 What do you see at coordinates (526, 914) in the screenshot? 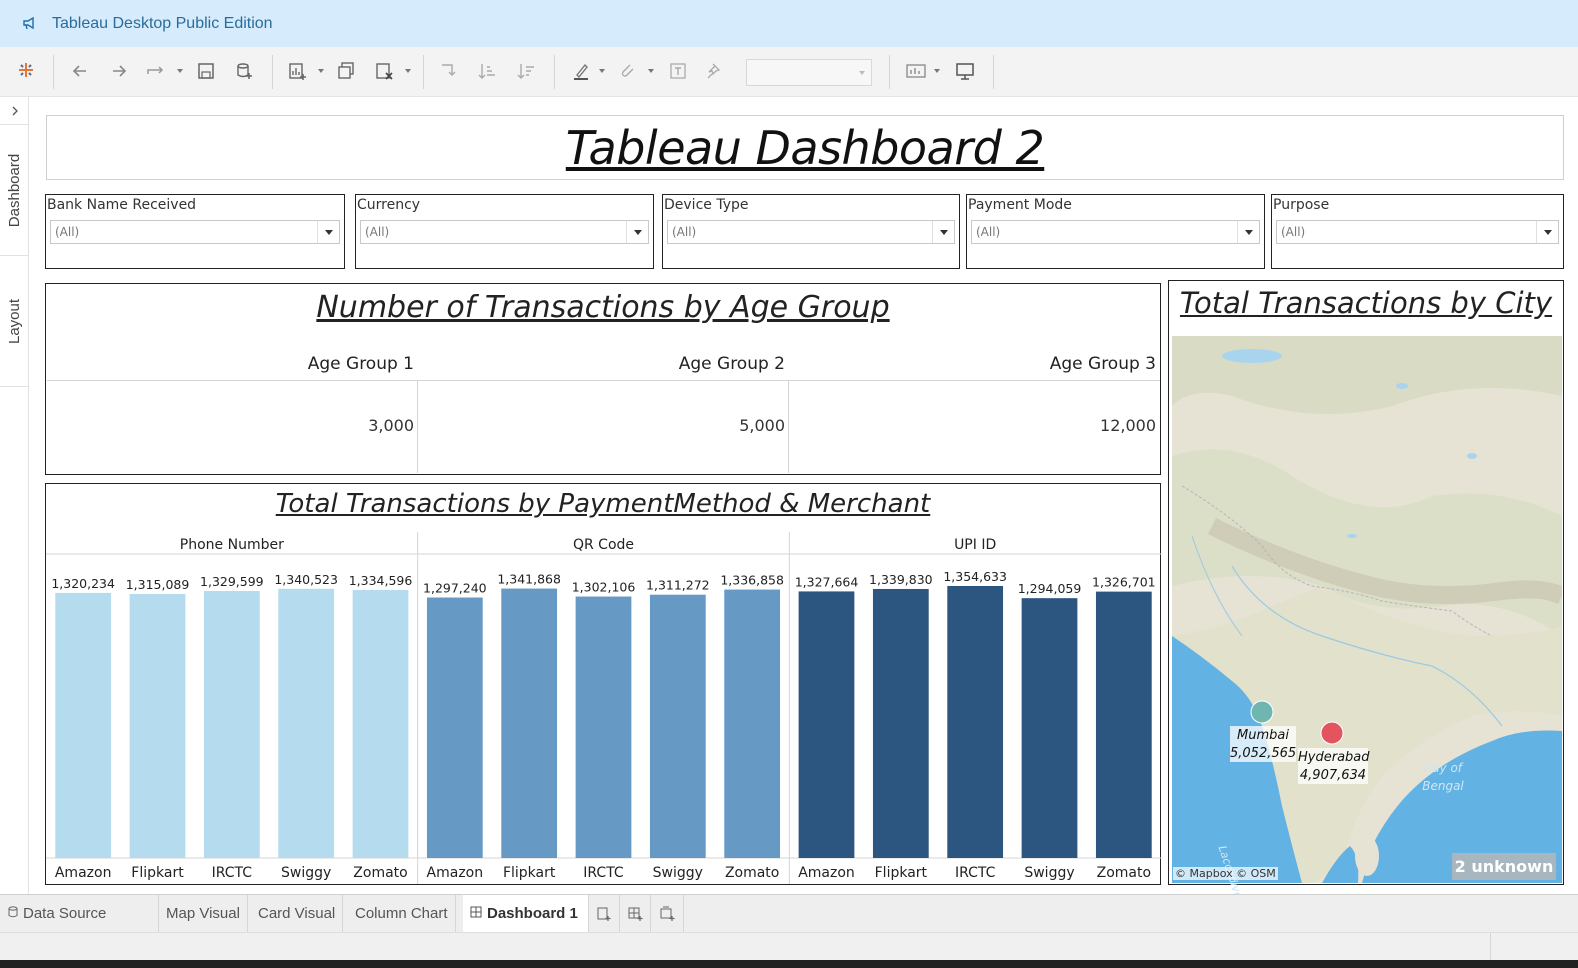
I see `tab-dashboard-1: Dashboard 1` at bounding box center [526, 914].